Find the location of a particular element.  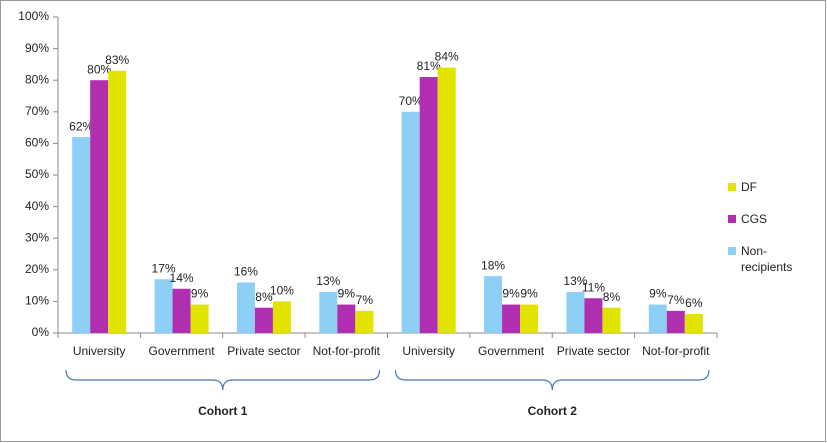

group-label: Cohort 1 is located at coordinates (223, 411).